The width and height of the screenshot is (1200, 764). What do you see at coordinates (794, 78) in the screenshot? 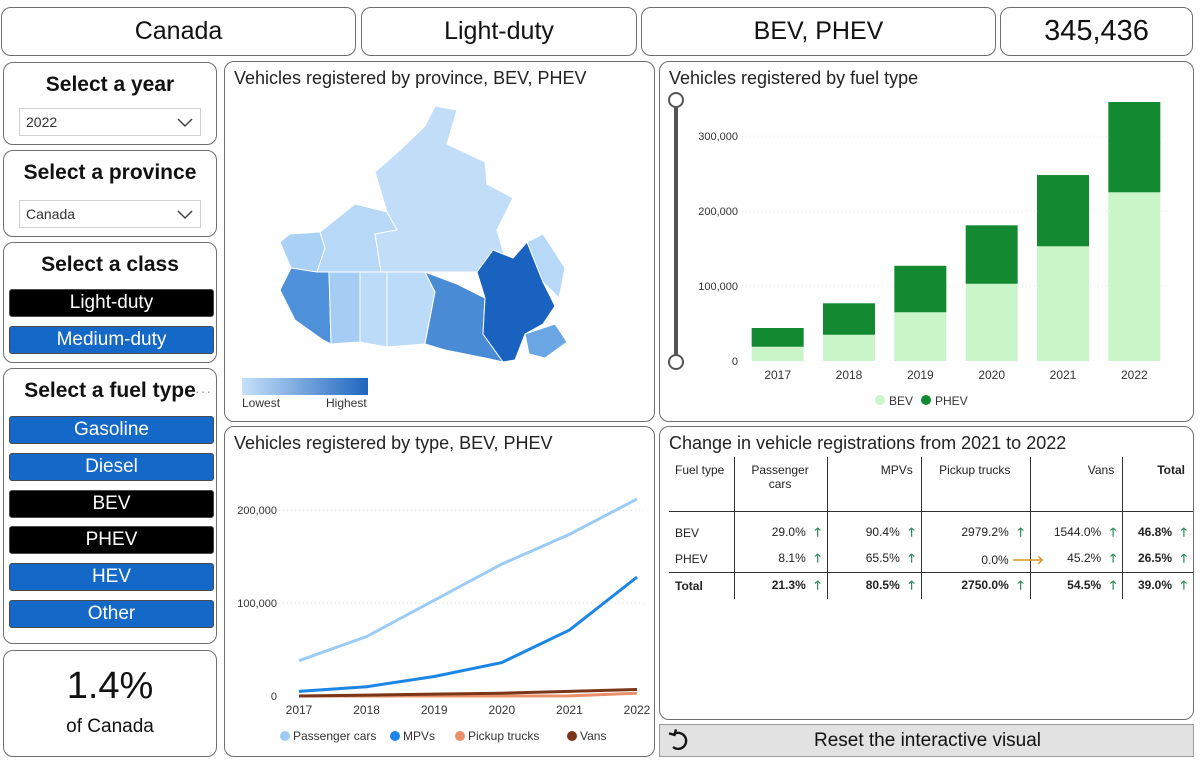
I see `fuel-chart-title: Vehicles registered by fuel type` at bounding box center [794, 78].